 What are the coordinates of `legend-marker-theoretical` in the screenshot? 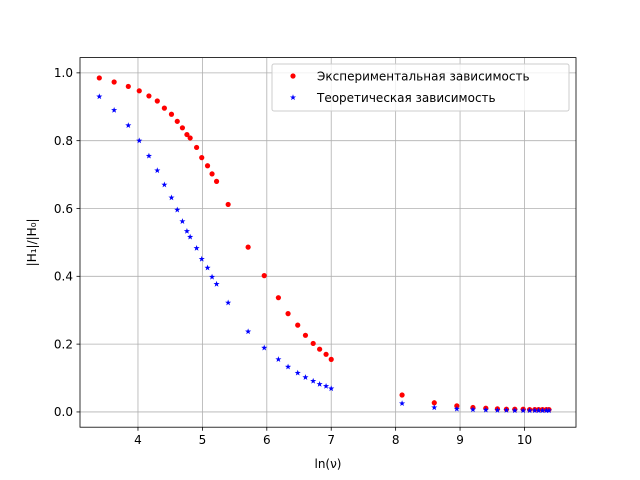 It's located at (293, 97).